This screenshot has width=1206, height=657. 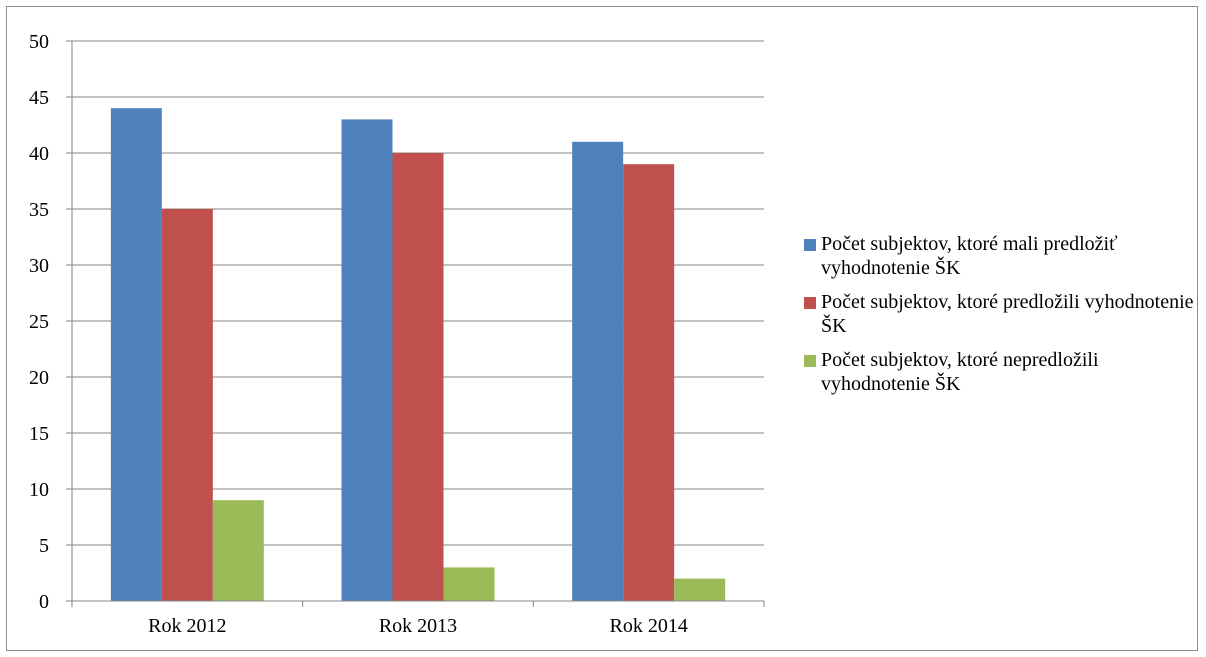 I want to click on y-tick-label: 30, so click(x=39, y=266).